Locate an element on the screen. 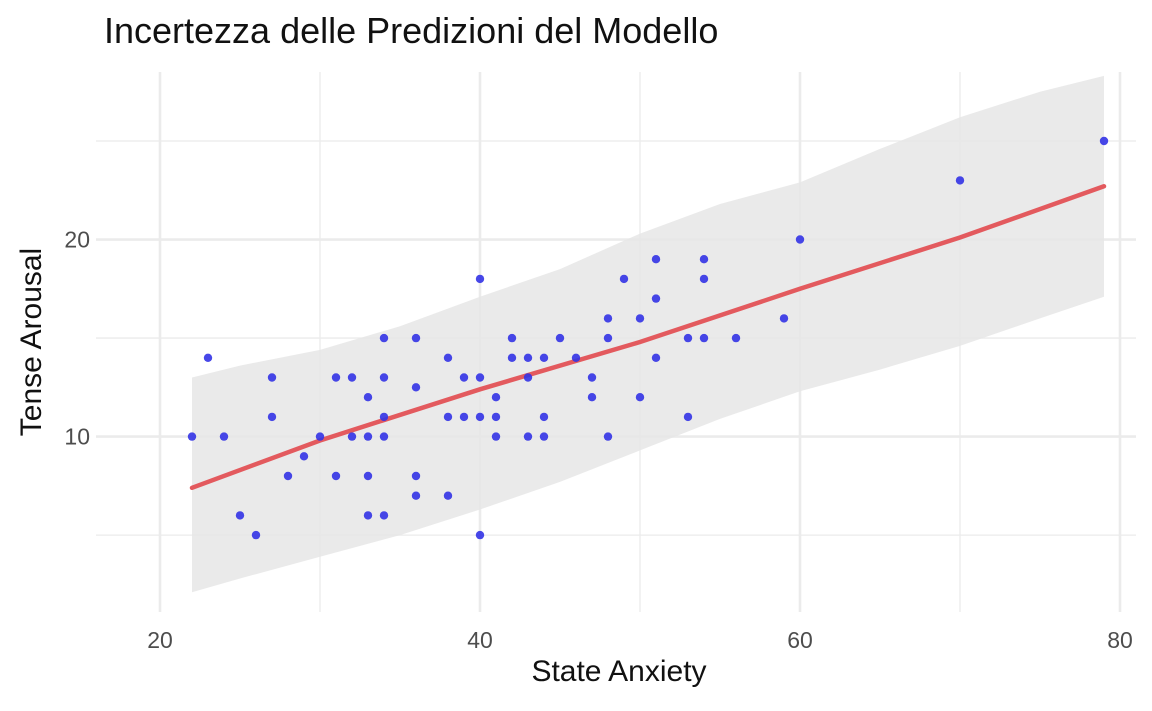  x-tick-label: 80 is located at coordinates (1120, 640).